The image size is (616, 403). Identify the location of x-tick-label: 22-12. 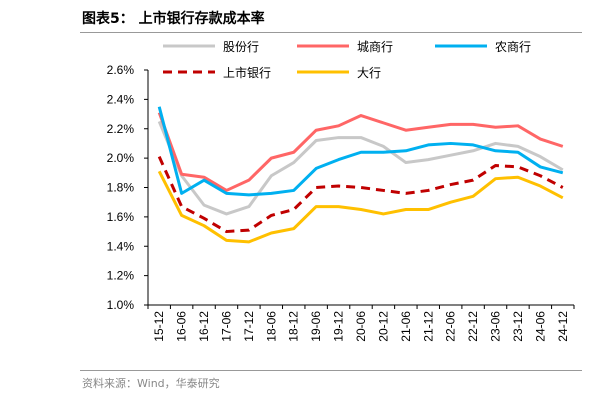
(473, 326).